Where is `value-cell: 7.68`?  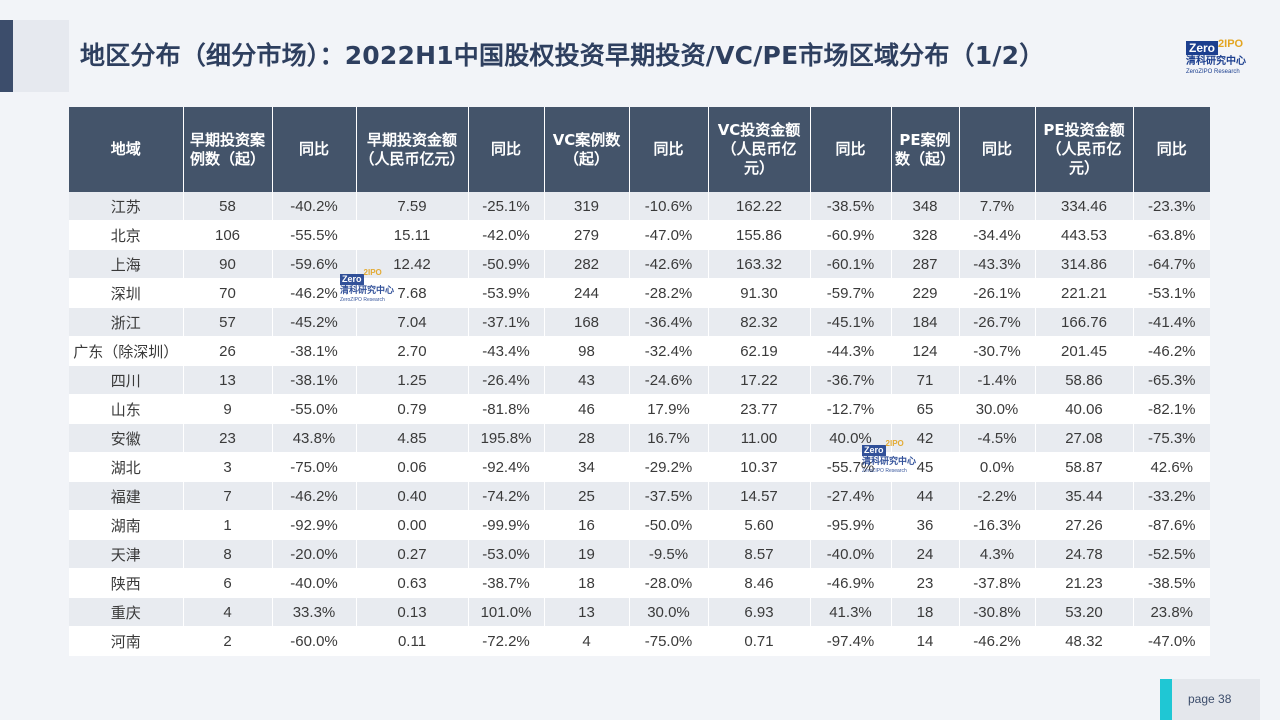 value-cell: 7.68 is located at coordinates (412, 293).